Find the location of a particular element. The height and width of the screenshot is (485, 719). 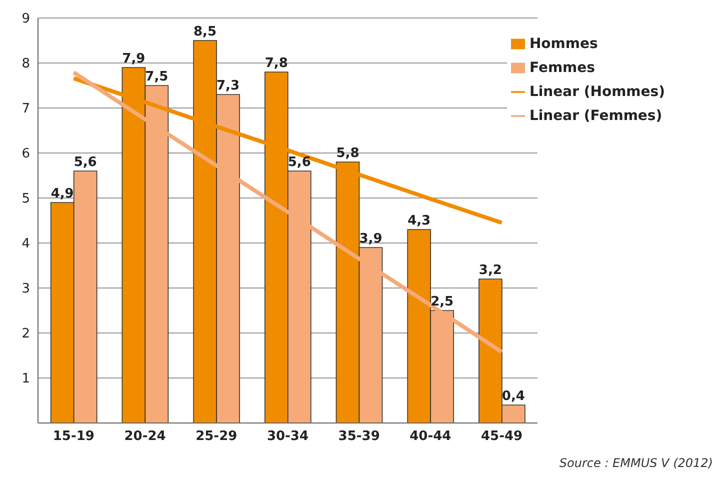

legend-label: Hommes is located at coordinates (563, 44).